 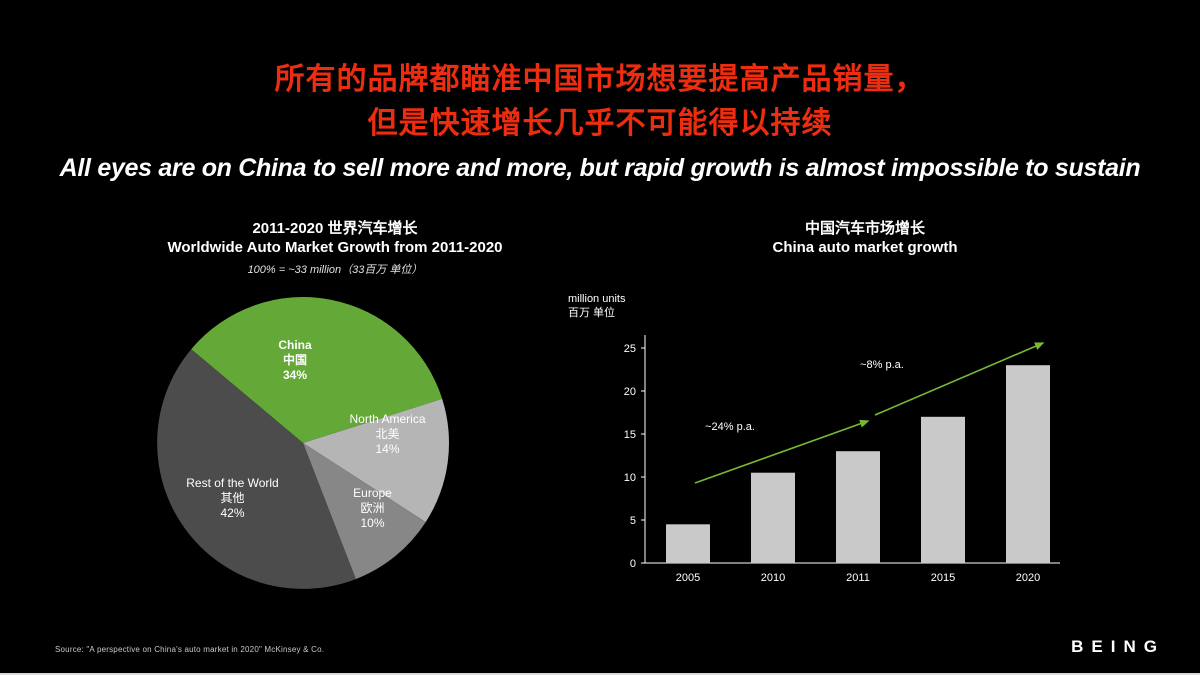 What do you see at coordinates (633, 521) in the screenshot?
I see `y-tick-label: 5` at bounding box center [633, 521].